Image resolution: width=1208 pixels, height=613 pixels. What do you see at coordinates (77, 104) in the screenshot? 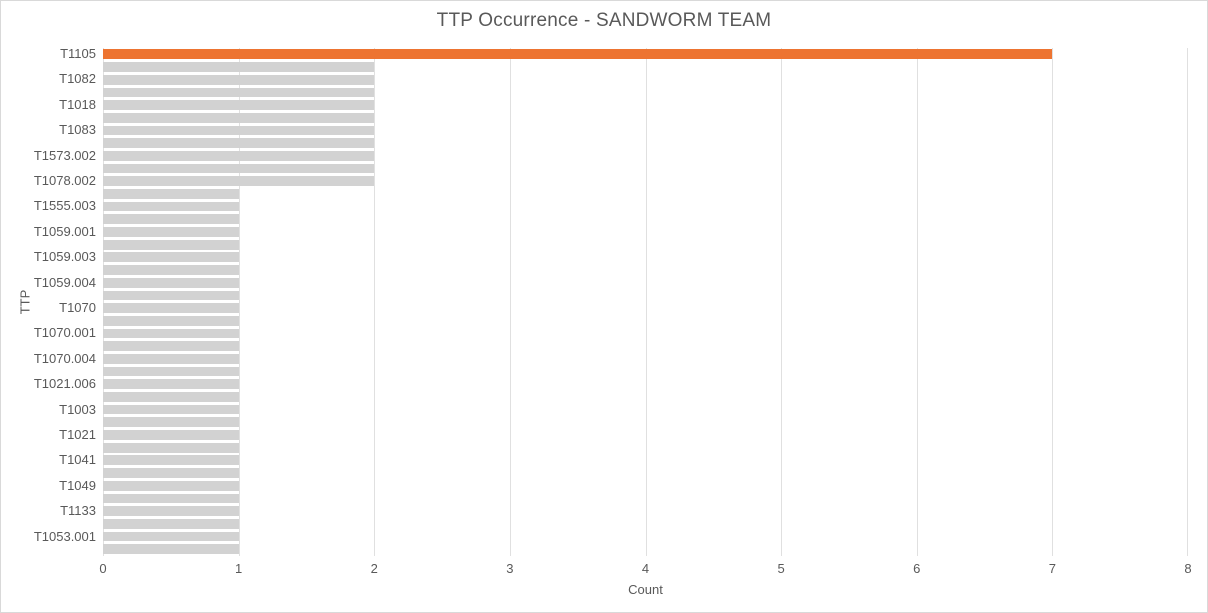
I see `y-axis-label: T1018` at bounding box center [77, 104].